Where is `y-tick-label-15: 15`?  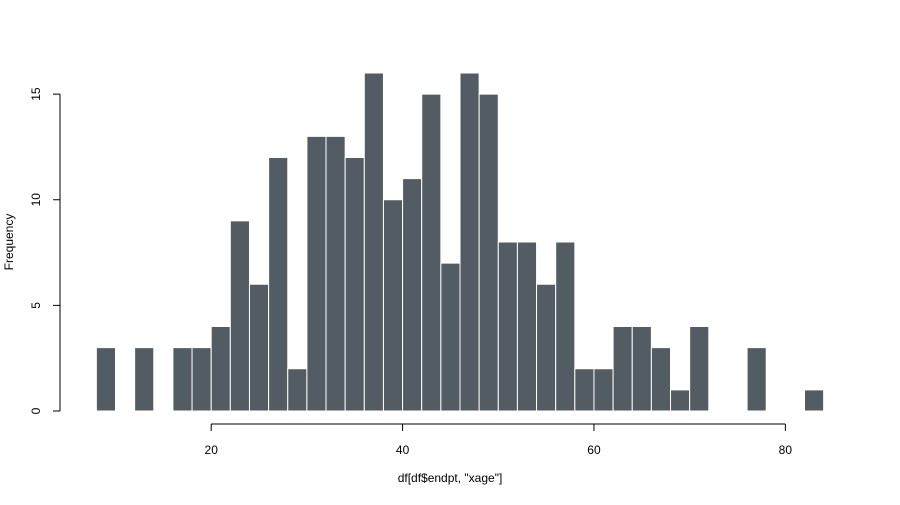
y-tick-label-15: 15 is located at coordinates (36, 94).